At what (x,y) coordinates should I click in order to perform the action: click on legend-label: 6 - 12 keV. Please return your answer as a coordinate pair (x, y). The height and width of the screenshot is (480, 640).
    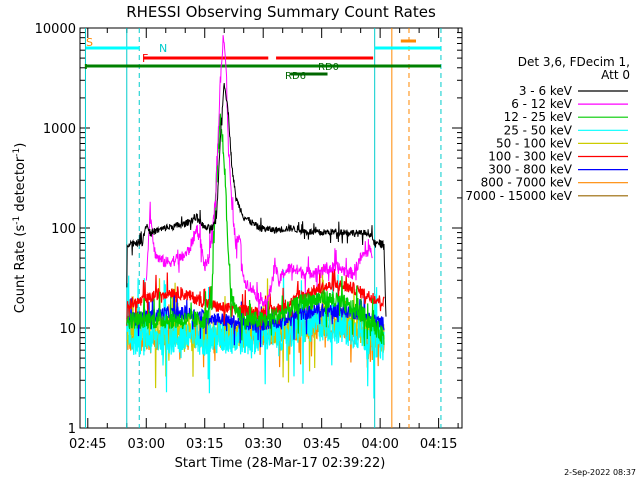
    Looking at the image, I should click on (542, 104).